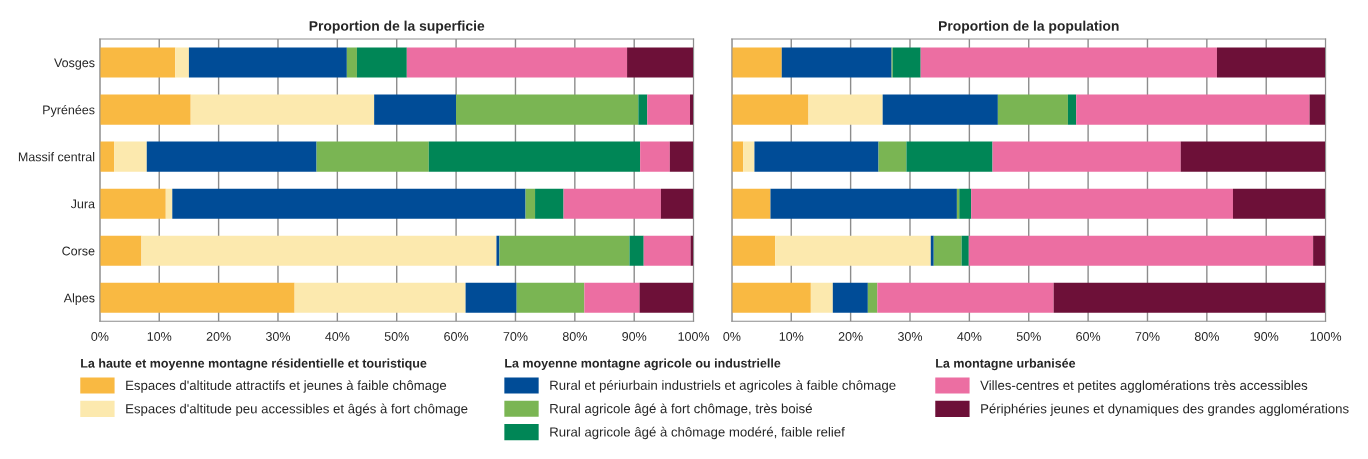  I want to click on text: La moyenne montagne agricole ou industrielle, so click(643, 364).